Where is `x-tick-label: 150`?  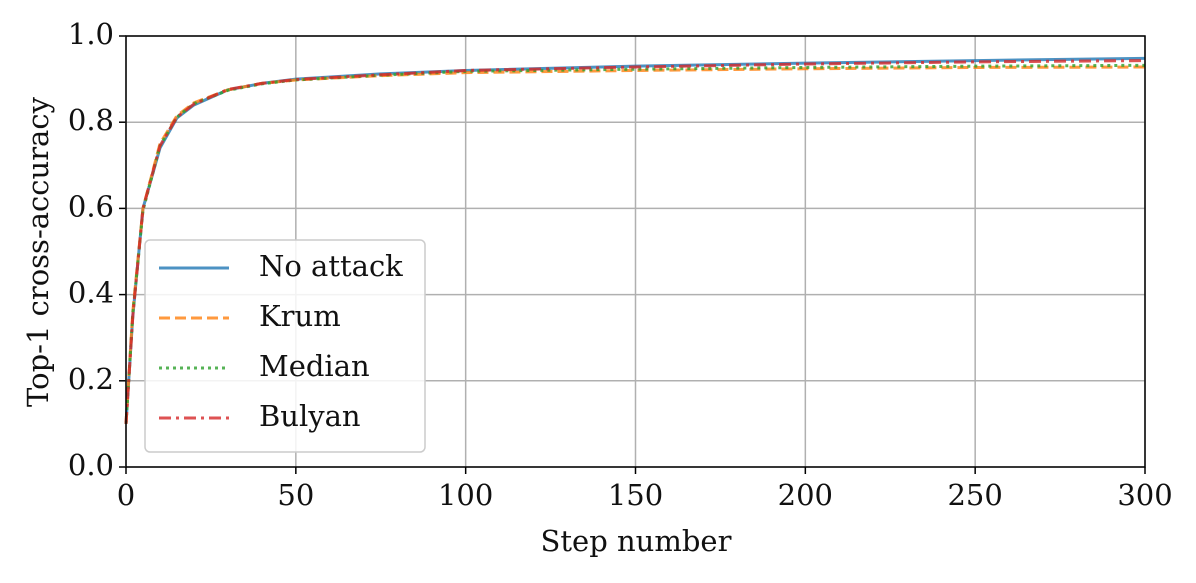
x-tick-label: 150 is located at coordinates (635, 495).